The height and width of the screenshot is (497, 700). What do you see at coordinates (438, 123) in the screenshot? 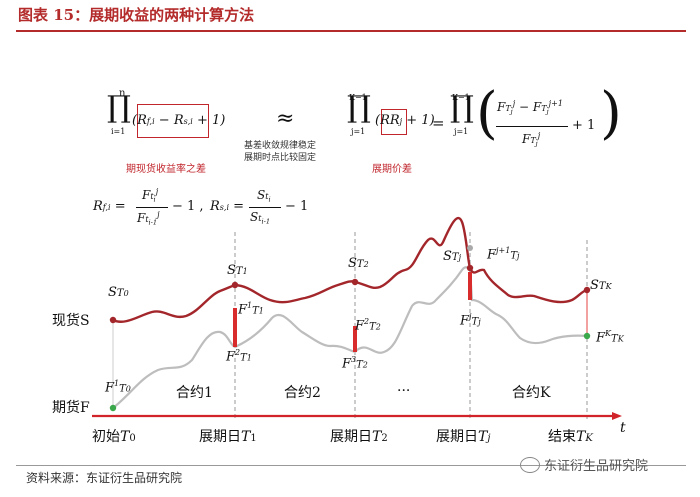
I see `equals-sign: =` at bounding box center [438, 123].